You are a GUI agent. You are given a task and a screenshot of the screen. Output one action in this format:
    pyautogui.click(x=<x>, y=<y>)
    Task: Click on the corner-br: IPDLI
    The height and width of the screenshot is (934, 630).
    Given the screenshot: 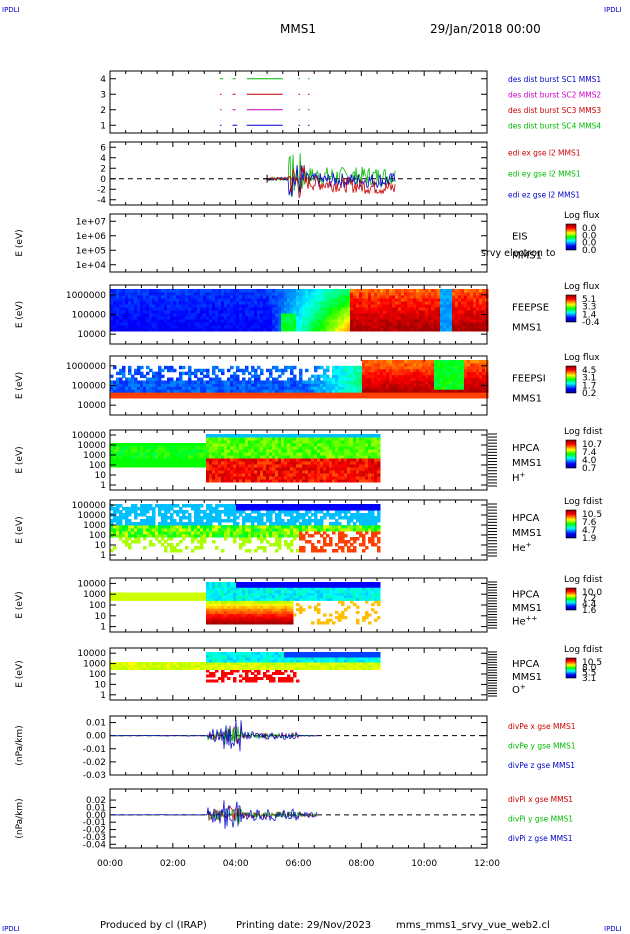 What is the action you would take?
    pyautogui.click(x=613, y=929)
    